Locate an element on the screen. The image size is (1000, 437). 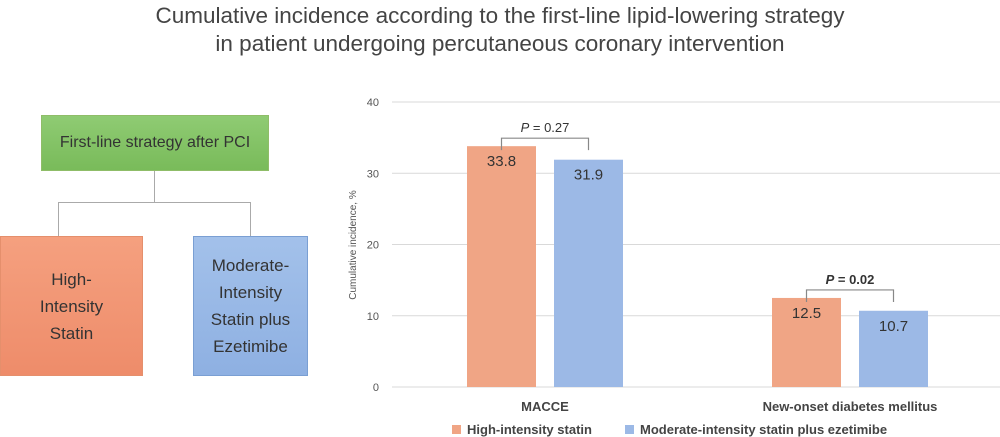
legend-item-moderate-intensity: Moderate-intensity statin plus ezetimibe is located at coordinates (756, 429).